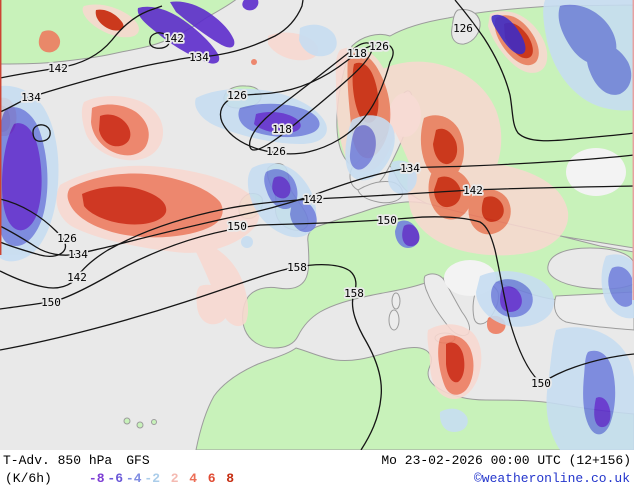  I want to click on color-scale-legend: -8 -6 -4 -2 2 4 6 8, so click(160, 478).